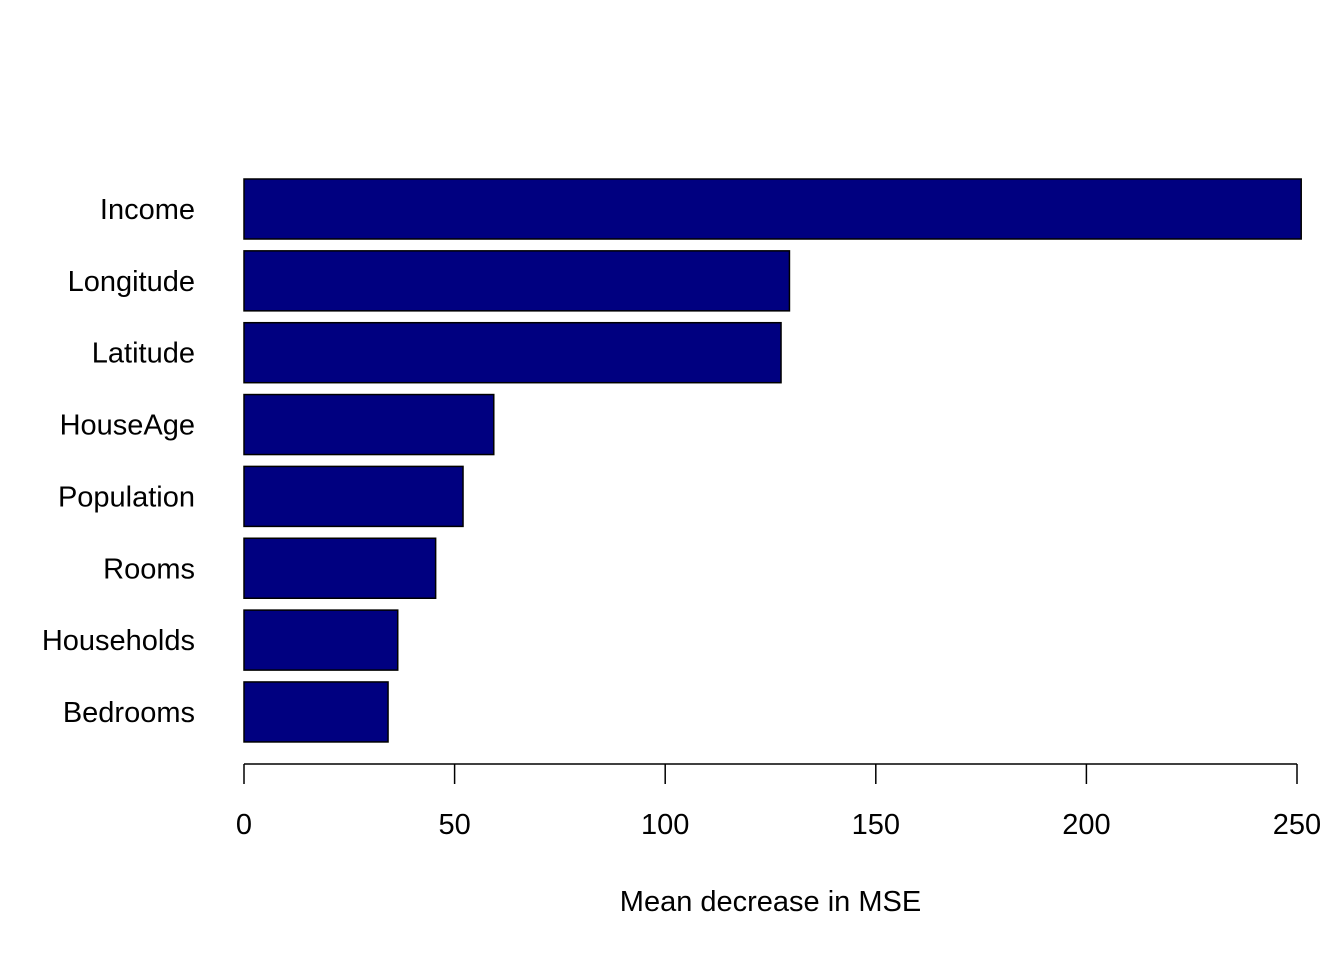  What do you see at coordinates (1086, 825) in the screenshot?
I see `x-tick-label-200: 200` at bounding box center [1086, 825].